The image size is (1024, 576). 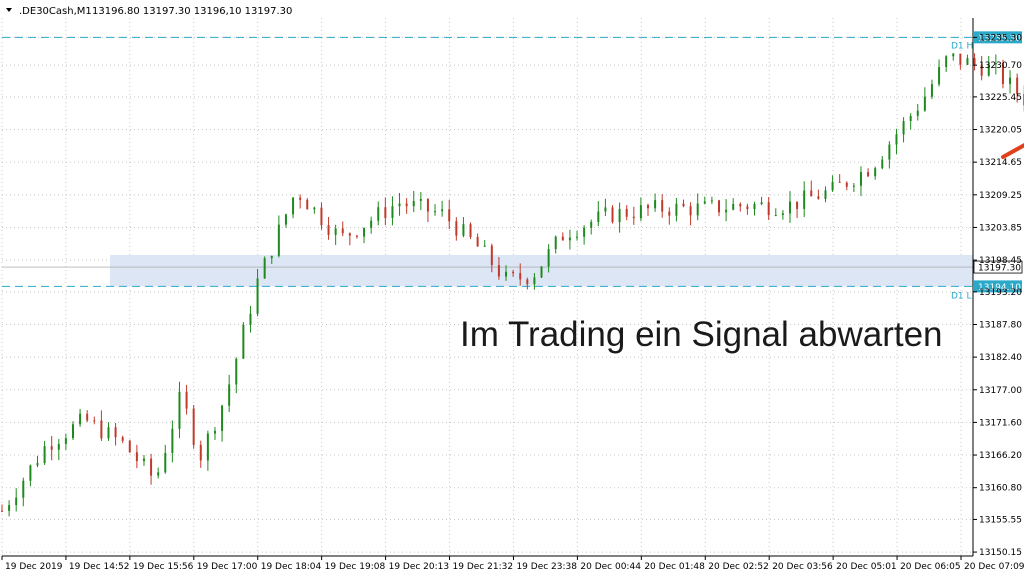 What do you see at coordinates (1000, 553) in the screenshot?
I see `y-tick-label: 13150.15` at bounding box center [1000, 553].